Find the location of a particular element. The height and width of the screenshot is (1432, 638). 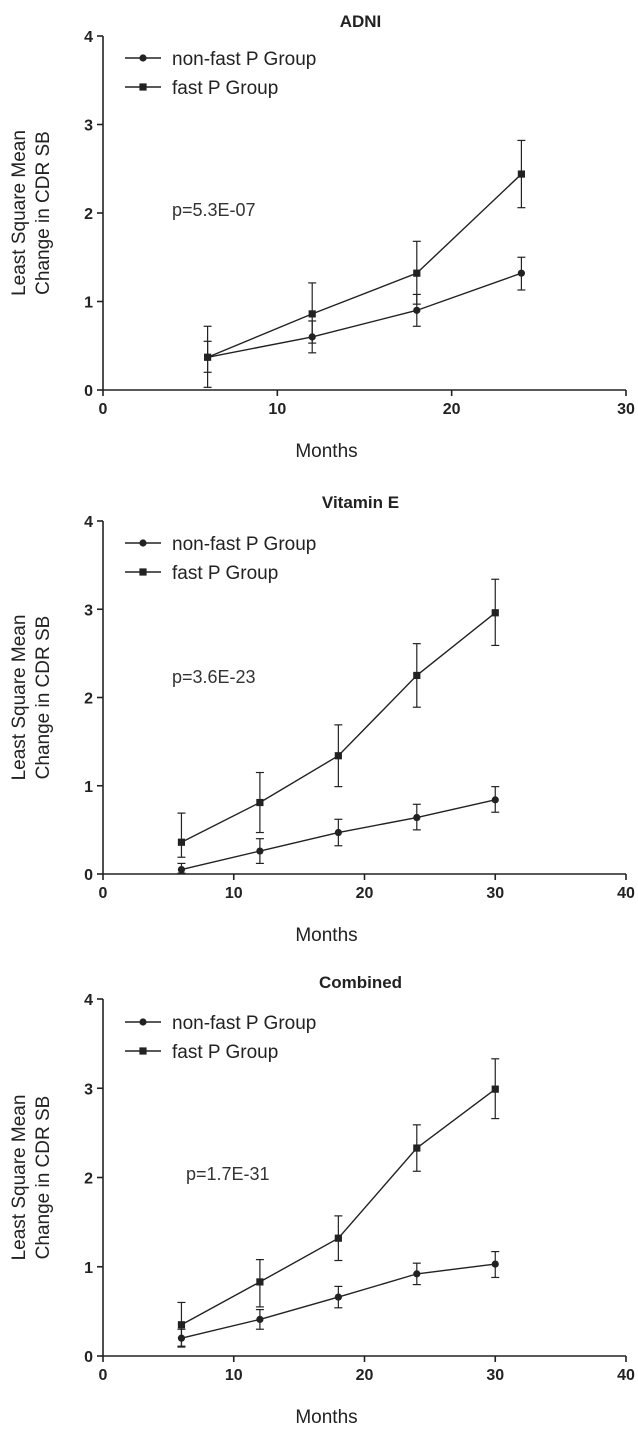

p-value-annotation: p=3.6E-23 is located at coordinates (214, 677).